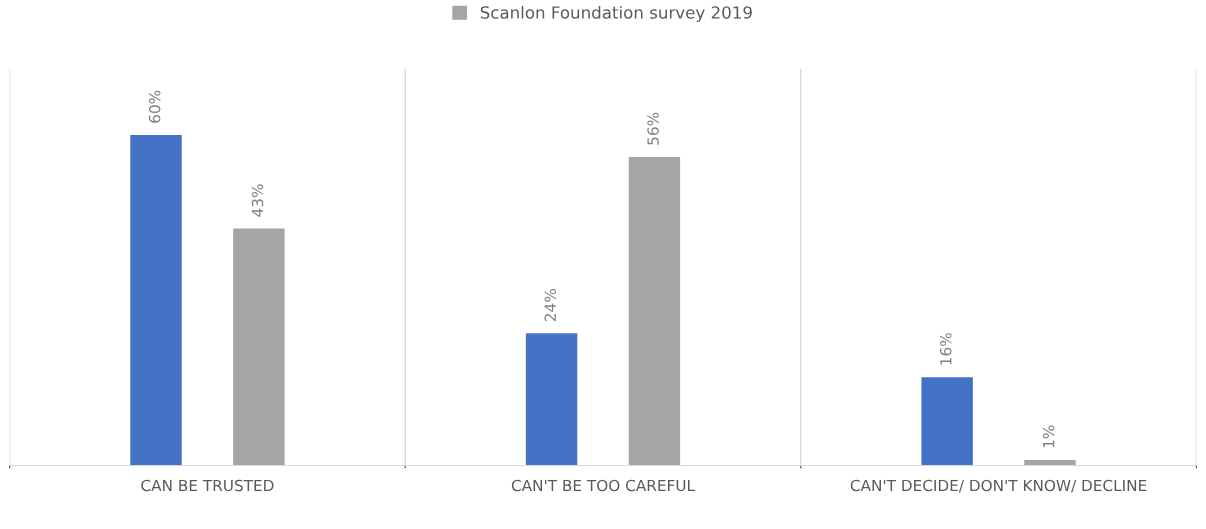  Describe the element at coordinates (154, 106) in the screenshot. I see `data-label: 60%` at that location.